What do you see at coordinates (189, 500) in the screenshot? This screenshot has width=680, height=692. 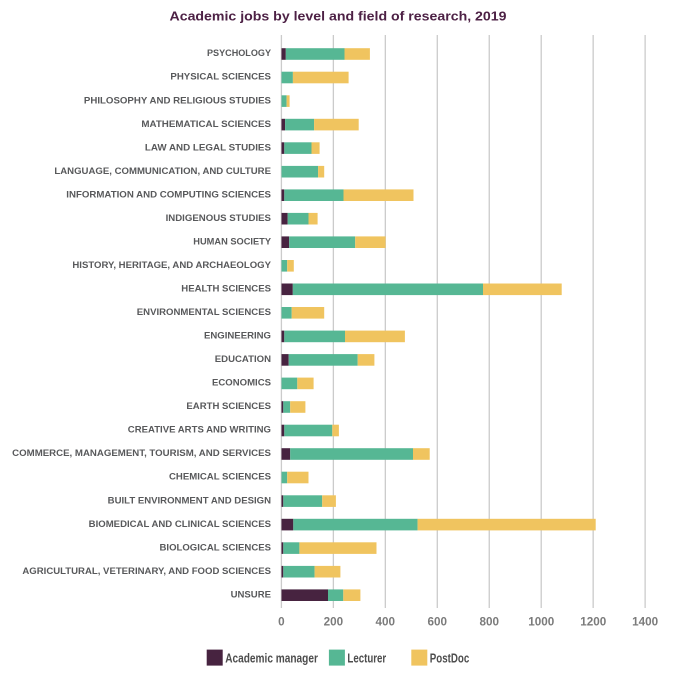 I see `svg-text: BUILT ENVIRONMENT AND DESIGN` at bounding box center [189, 500].